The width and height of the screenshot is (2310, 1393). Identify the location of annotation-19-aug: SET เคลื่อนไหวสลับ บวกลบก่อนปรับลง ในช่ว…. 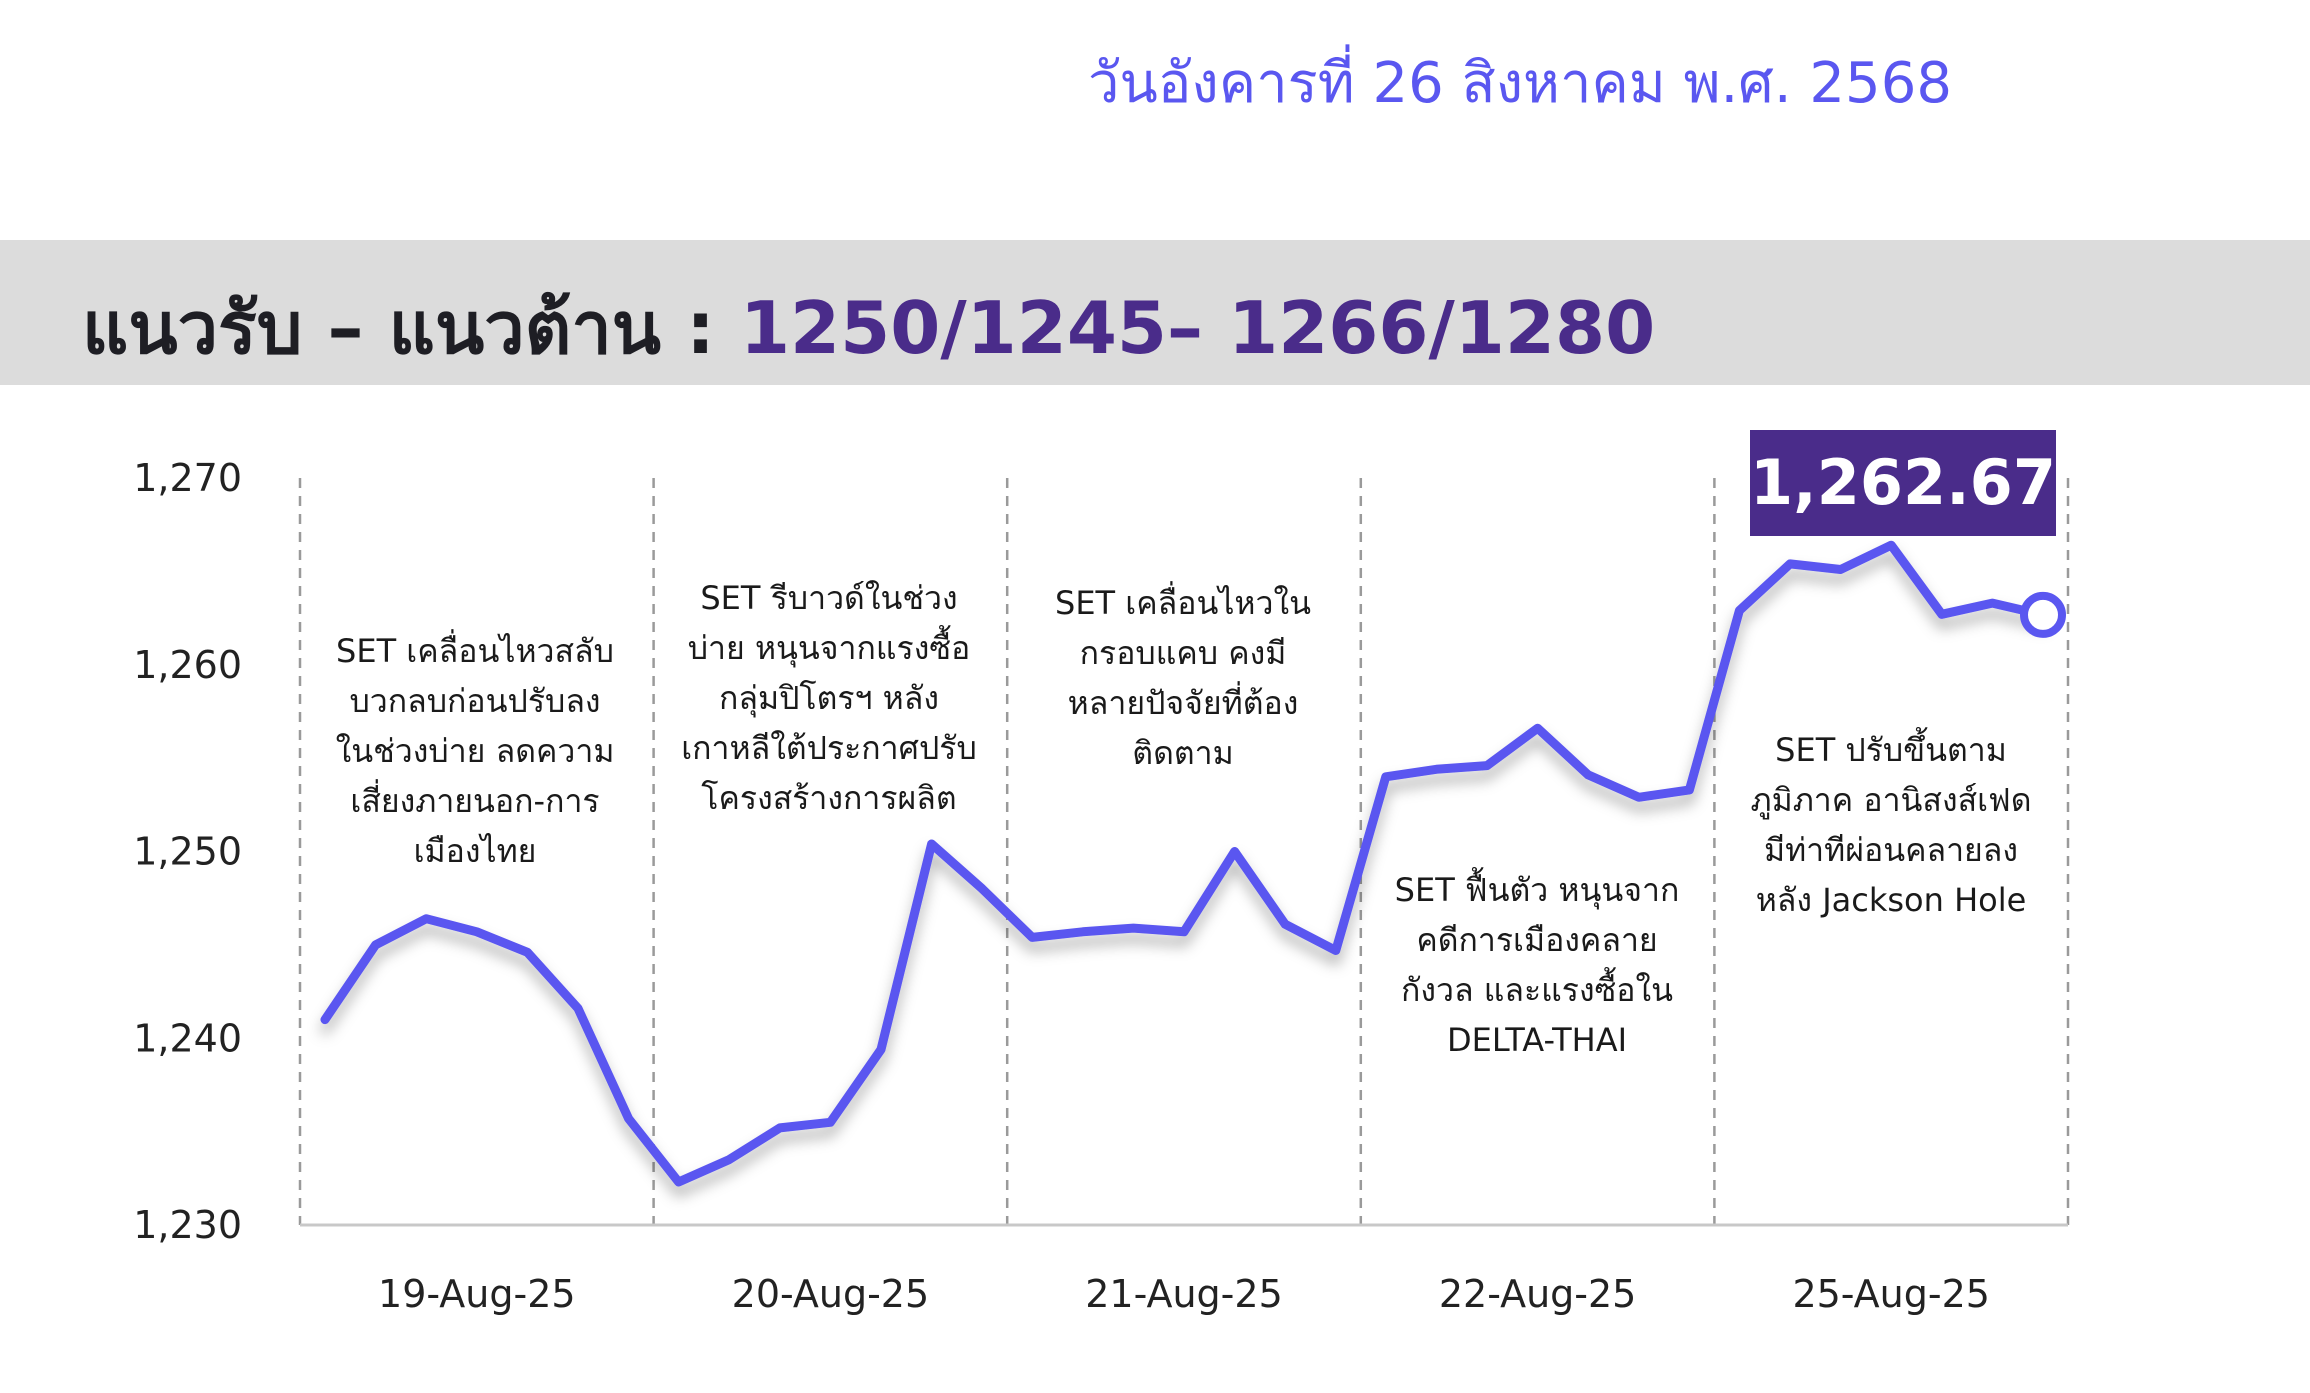
(475, 751).